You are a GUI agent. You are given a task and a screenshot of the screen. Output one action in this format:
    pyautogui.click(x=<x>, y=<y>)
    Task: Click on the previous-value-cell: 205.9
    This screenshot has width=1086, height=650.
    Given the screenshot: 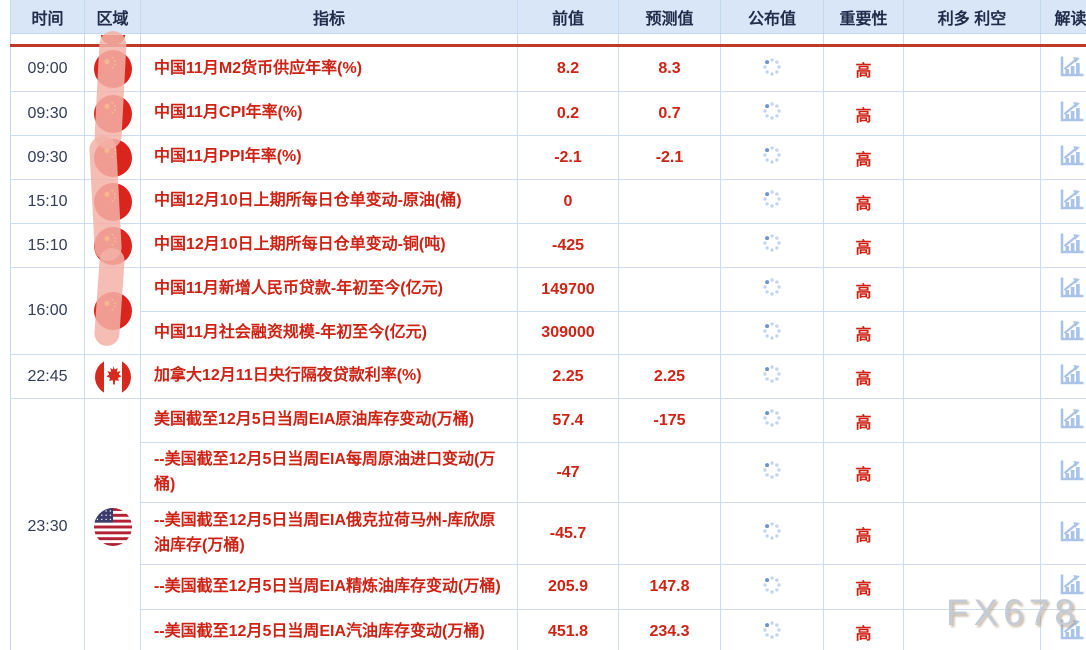 What is the action you would take?
    pyautogui.click(x=568, y=587)
    